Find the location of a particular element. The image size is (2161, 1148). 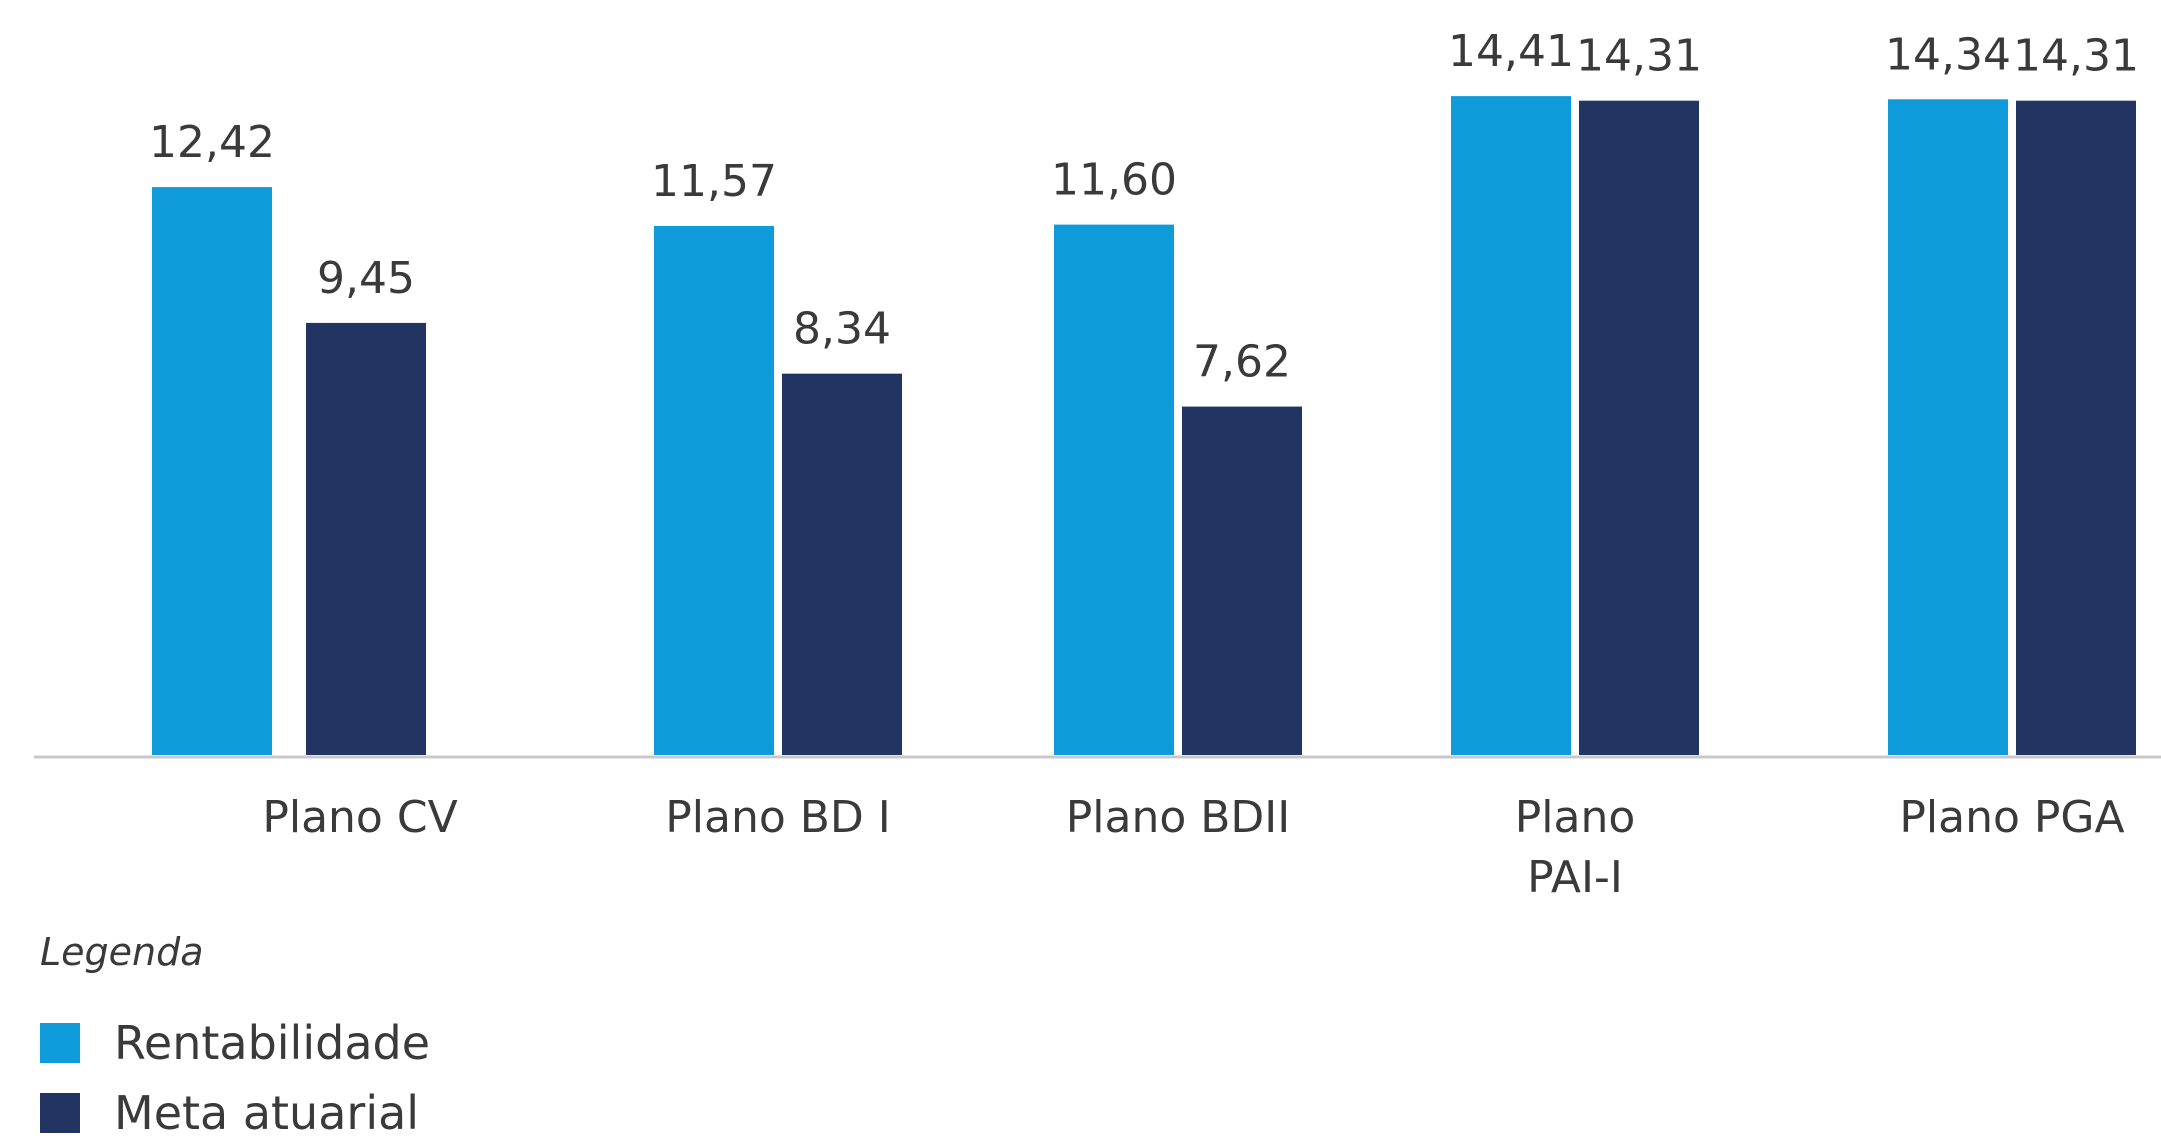

data-label-rentabilidade-plano-bd-i: 11,57 is located at coordinates (714, 181).